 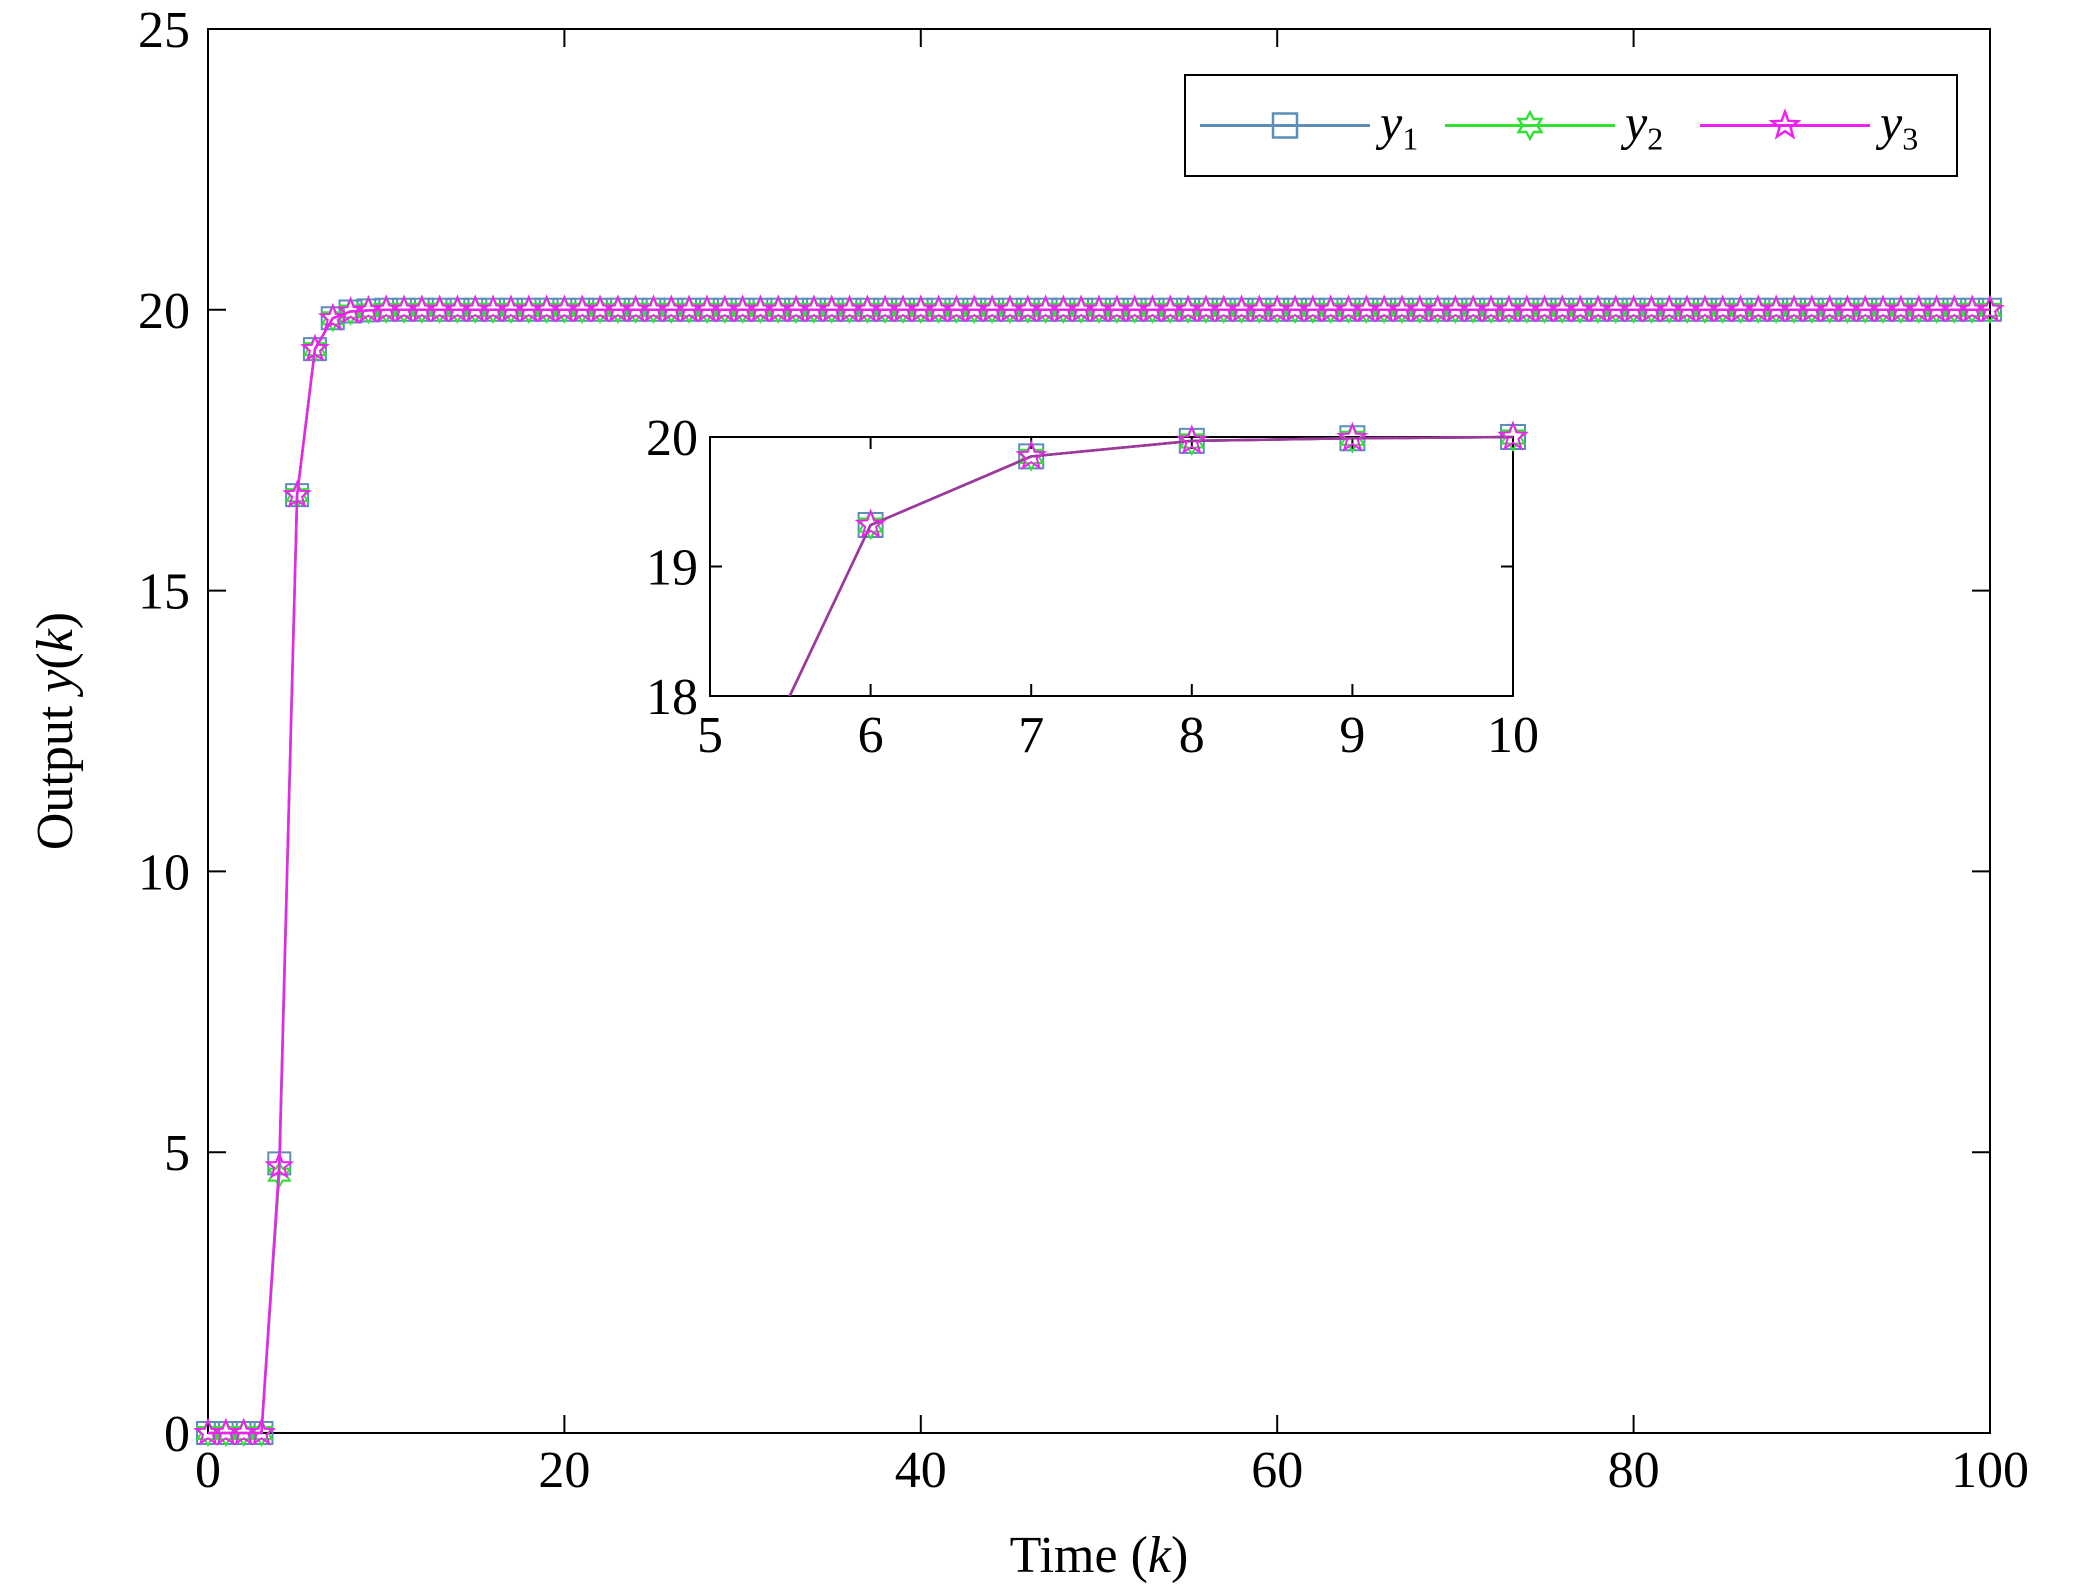 I want to click on inset-x-tick-label: 7, so click(x=1031, y=735).